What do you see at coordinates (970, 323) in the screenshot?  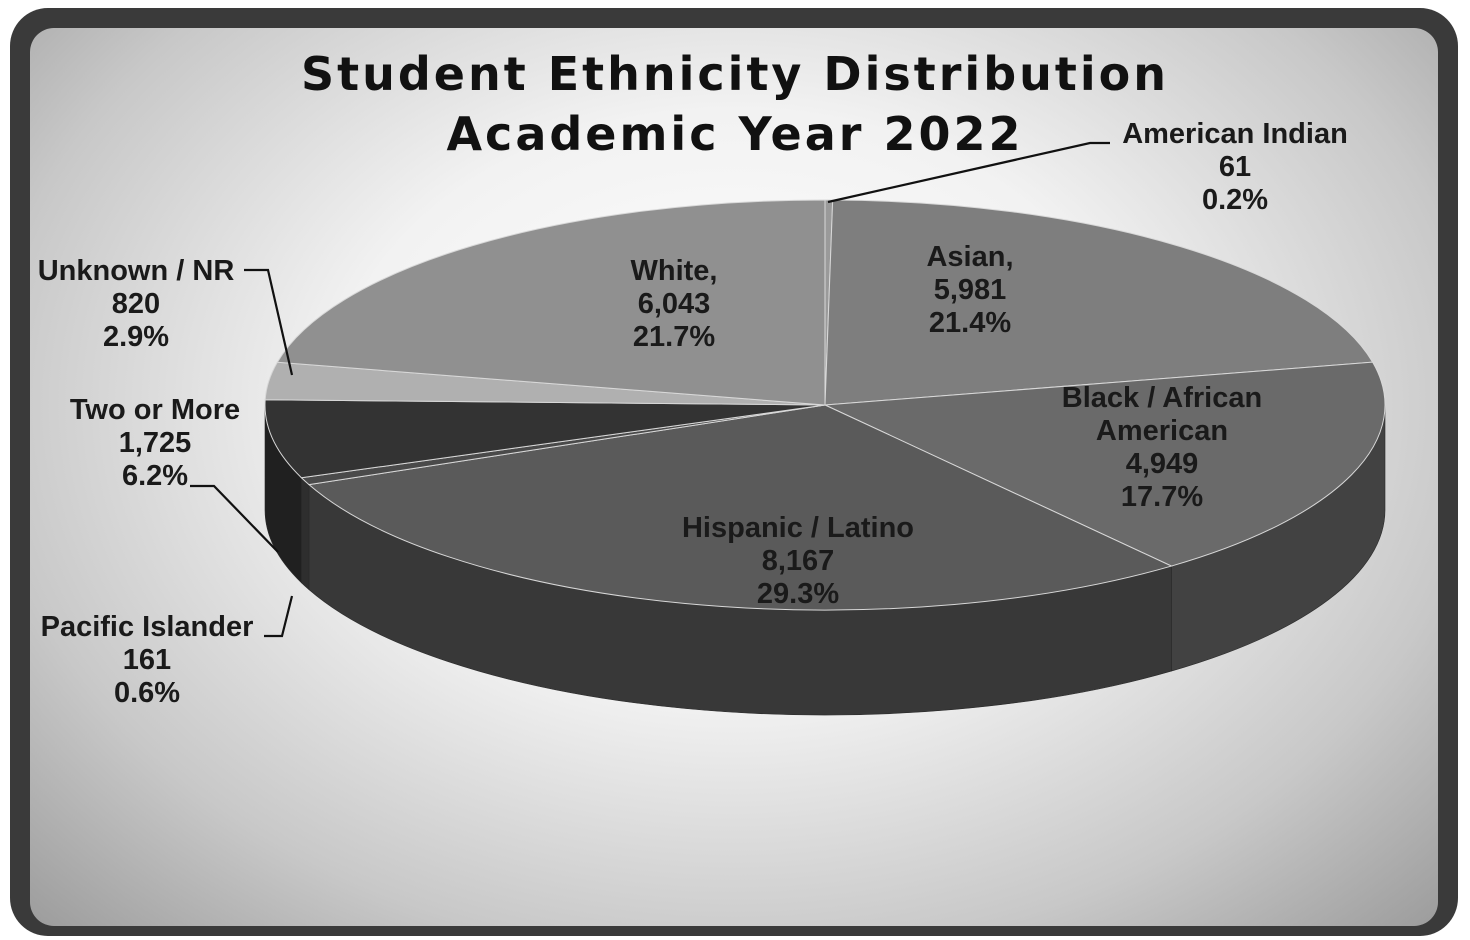 I see `slice-label-asian-percent: 21.4%` at bounding box center [970, 323].